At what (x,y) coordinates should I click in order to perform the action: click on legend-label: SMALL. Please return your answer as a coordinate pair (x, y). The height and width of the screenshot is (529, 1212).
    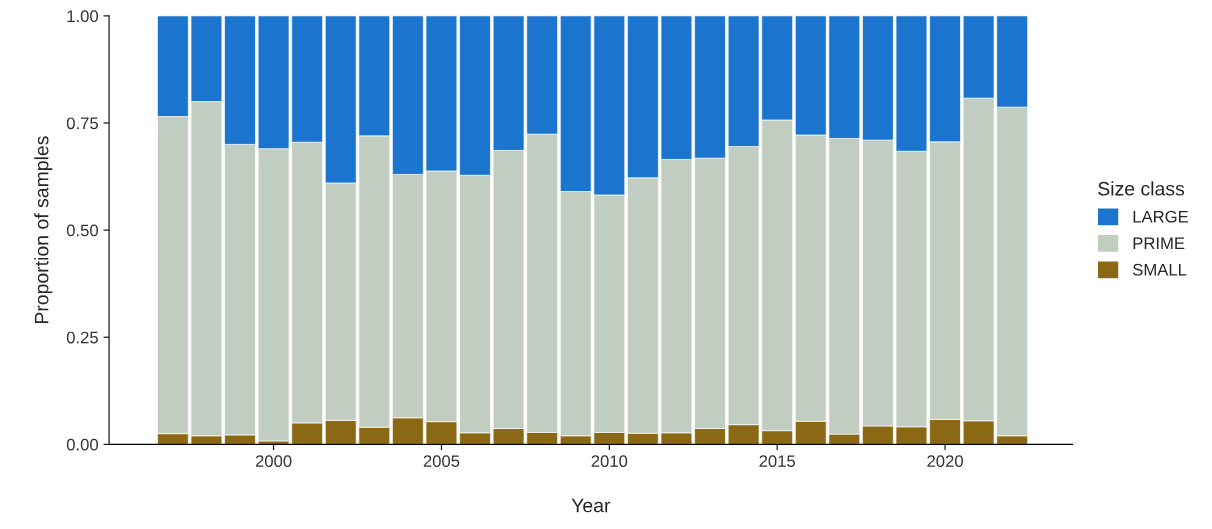
    Looking at the image, I should click on (1160, 269).